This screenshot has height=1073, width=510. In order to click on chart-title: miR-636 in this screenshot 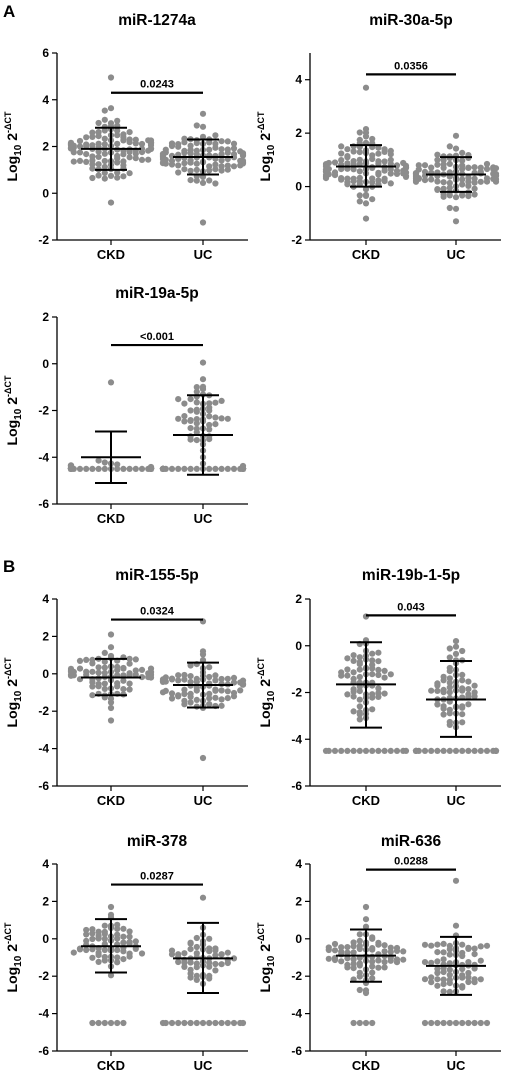, I will do `click(411, 841)`.